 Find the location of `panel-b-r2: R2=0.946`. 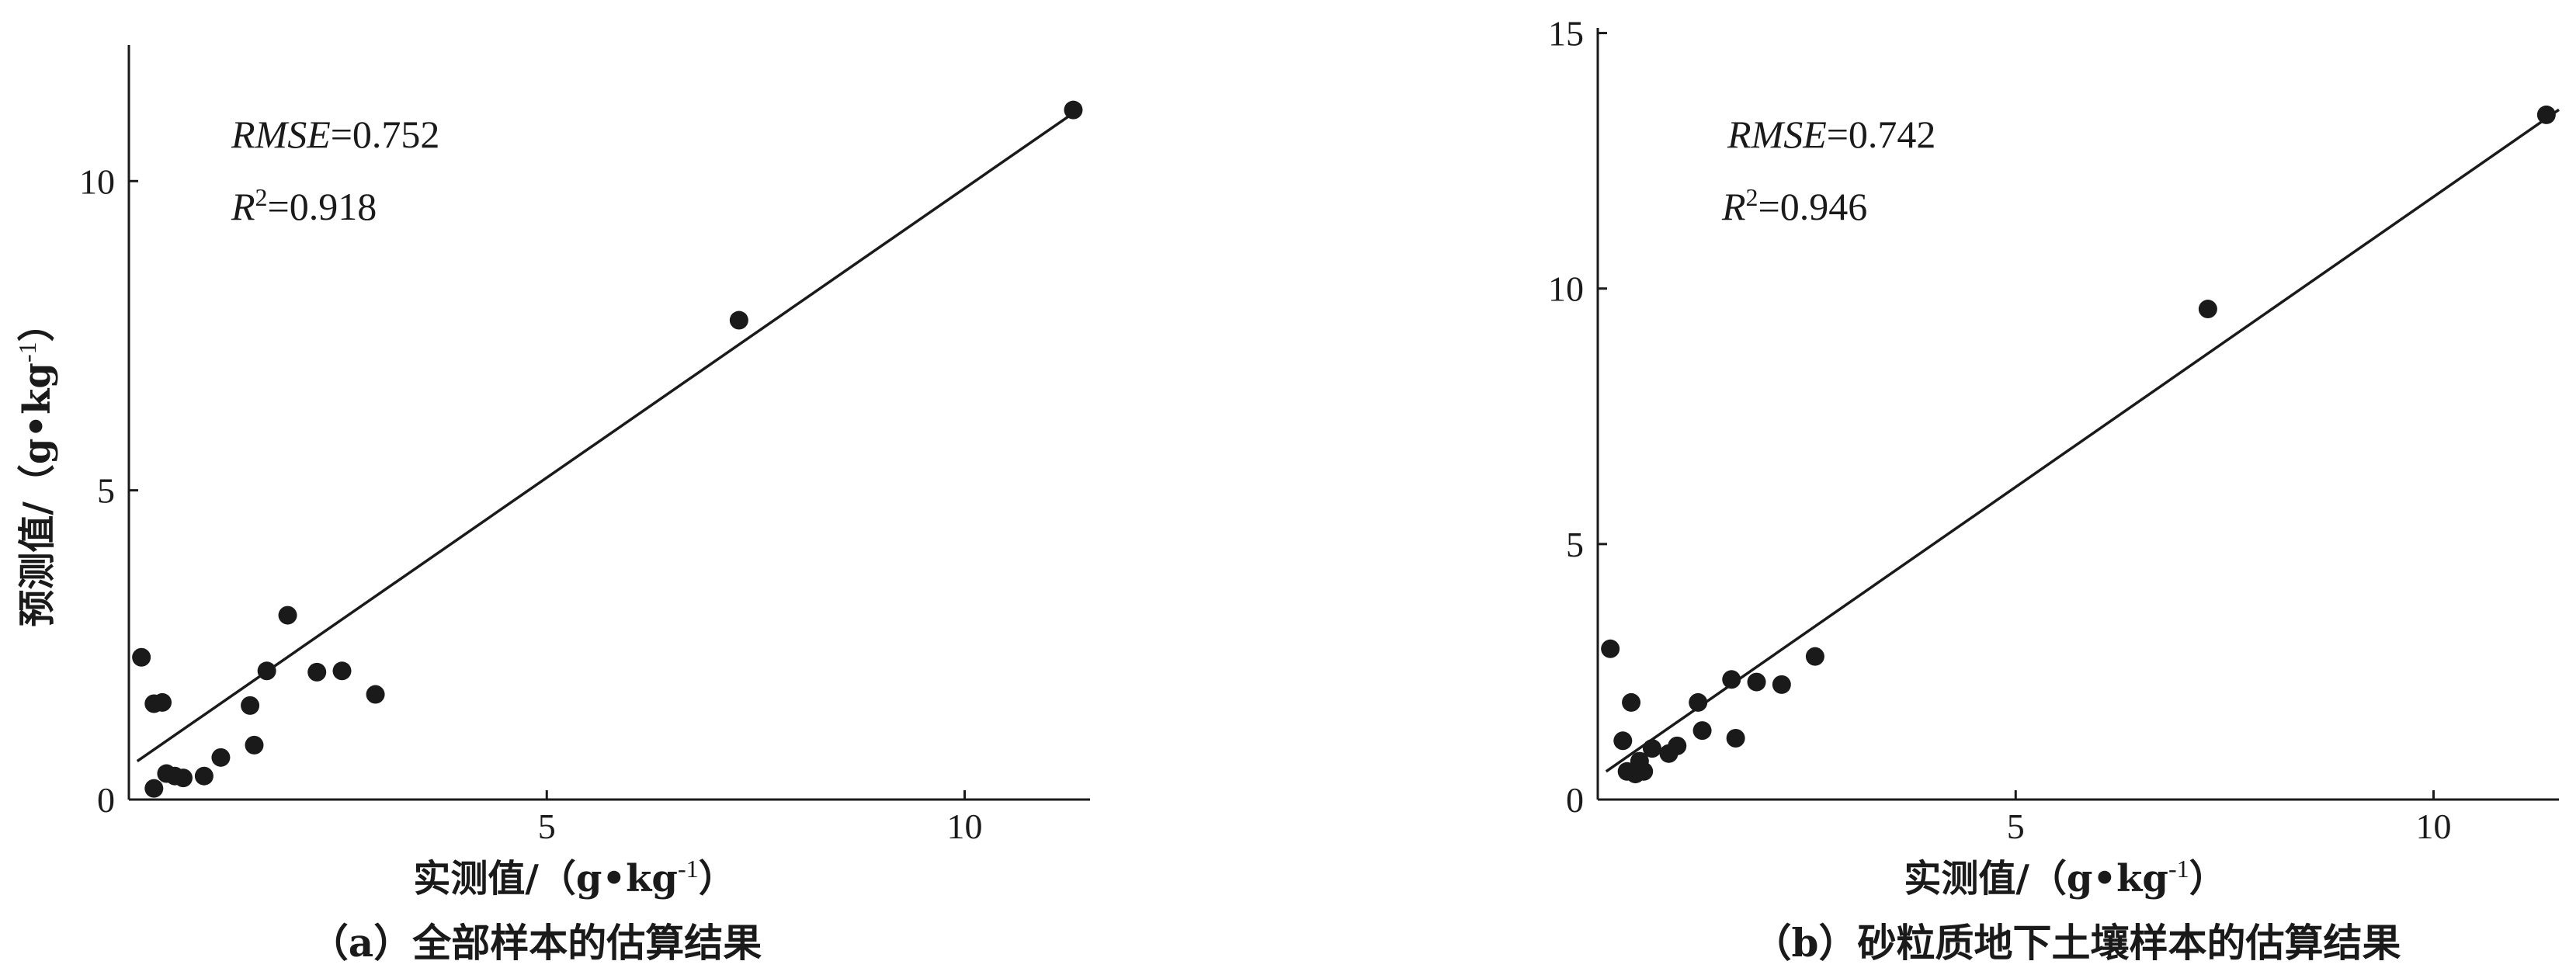

panel-b-r2: R2=0.946 is located at coordinates (1794, 205).